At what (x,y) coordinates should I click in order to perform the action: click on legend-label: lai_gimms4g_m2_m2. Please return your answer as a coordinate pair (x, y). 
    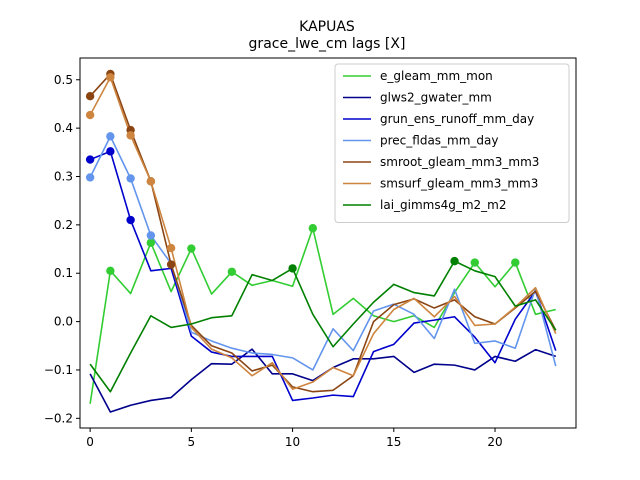
    Looking at the image, I should click on (443, 205).